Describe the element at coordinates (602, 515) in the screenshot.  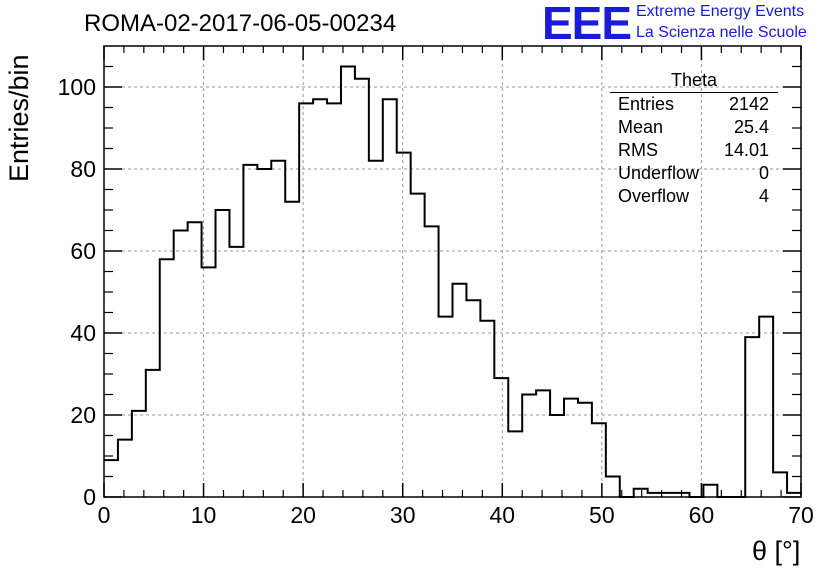
I see `x-tick-label: 50` at that location.